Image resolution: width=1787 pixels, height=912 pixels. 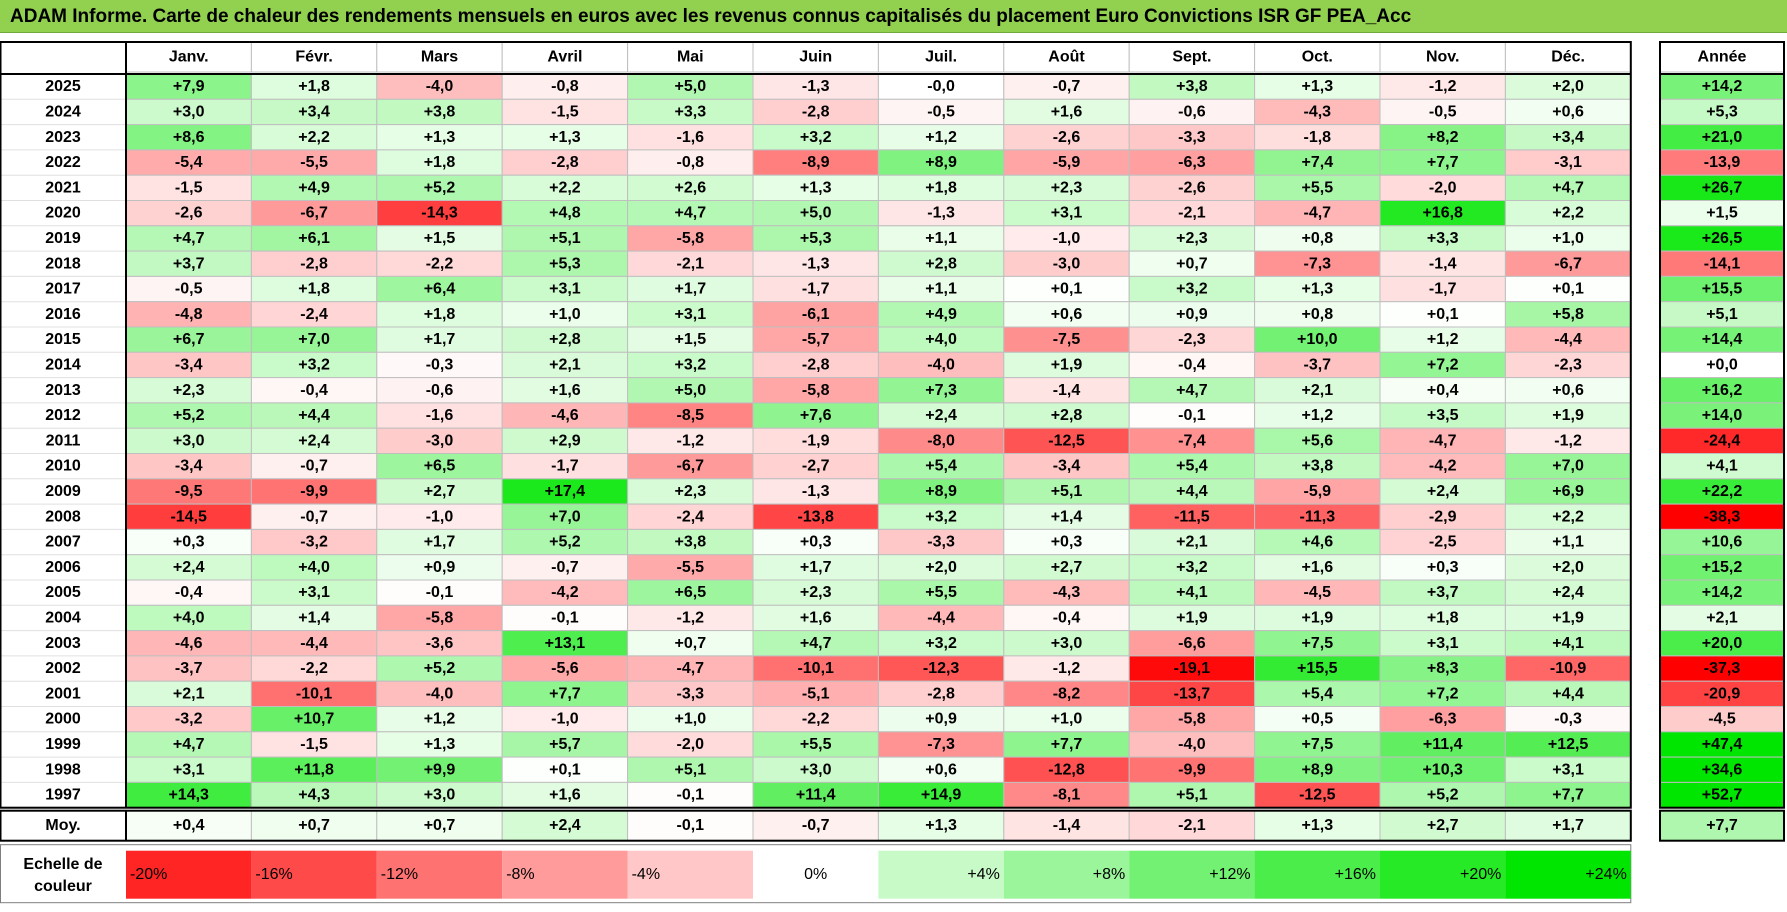 I want to click on year-label: 2004, so click(x=63, y=617).